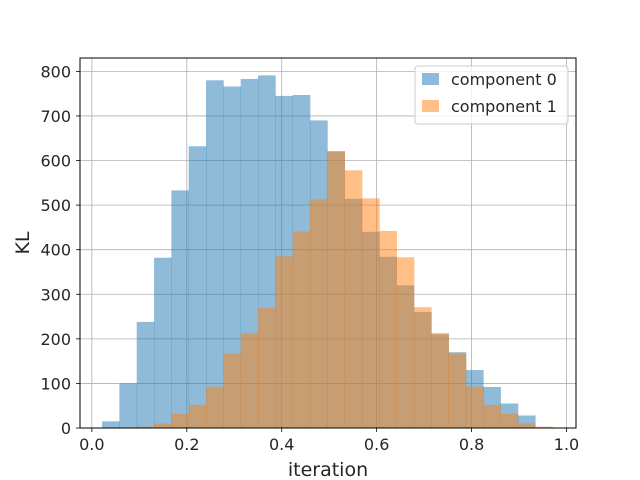 This screenshot has height=480, width=640. What do you see at coordinates (504, 106) in the screenshot?
I see `legend-label-component-1: component 1` at bounding box center [504, 106].